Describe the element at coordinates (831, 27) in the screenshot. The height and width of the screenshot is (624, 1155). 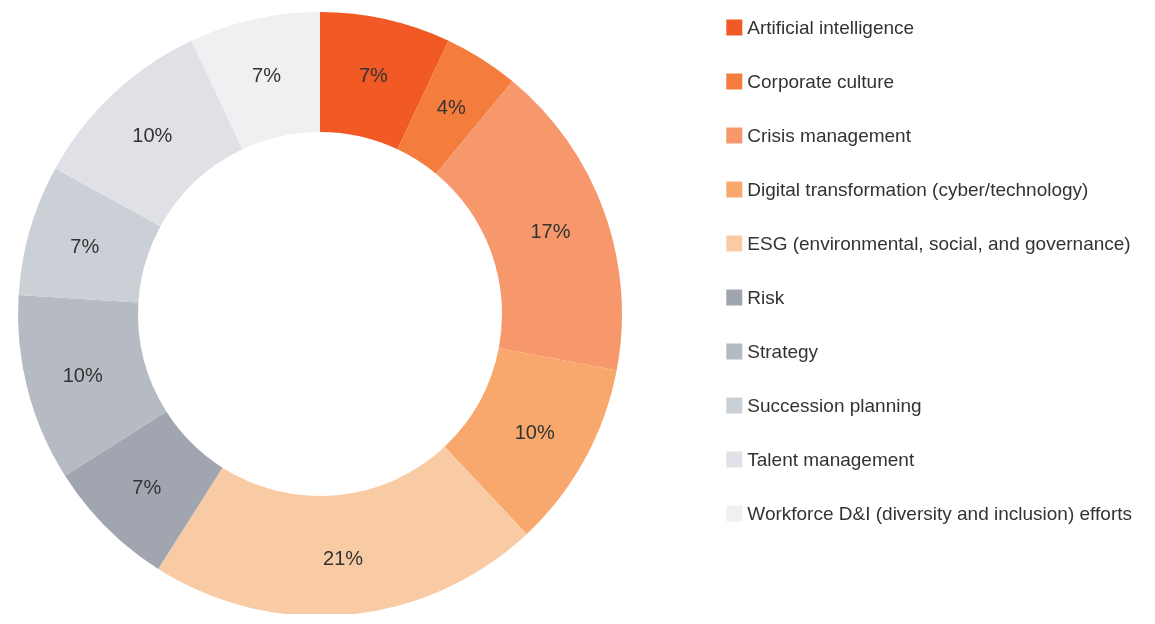
I see `legend-label: Artificial intelligence` at that location.